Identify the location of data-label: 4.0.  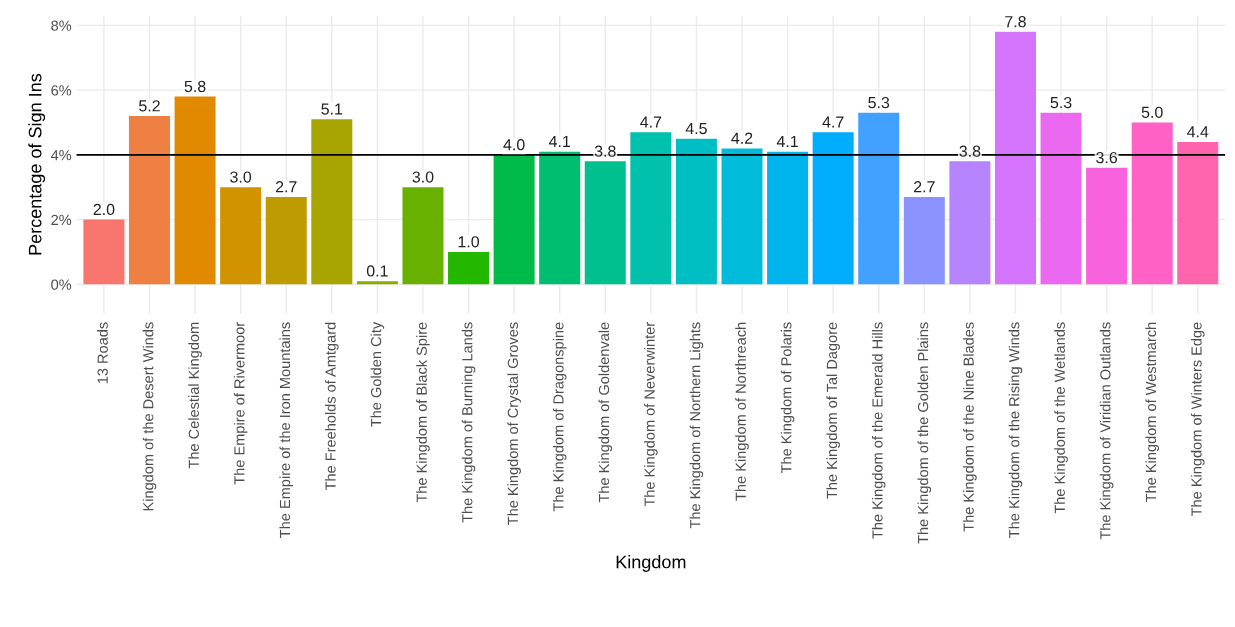
(514, 145).